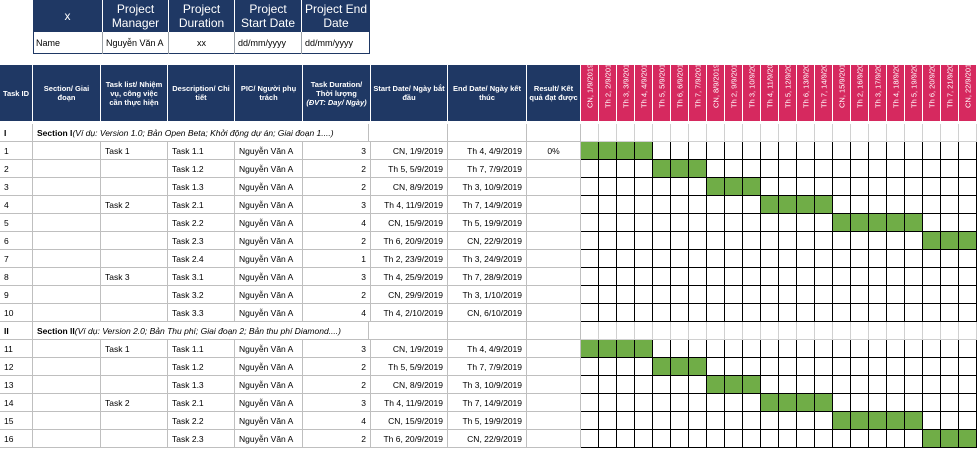 This screenshot has height=451, width=978. What do you see at coordinates (487, 277) in the screenshot?
I see `end-cell: Th 7, 28/9/2019` at bounding box center [487, 277].